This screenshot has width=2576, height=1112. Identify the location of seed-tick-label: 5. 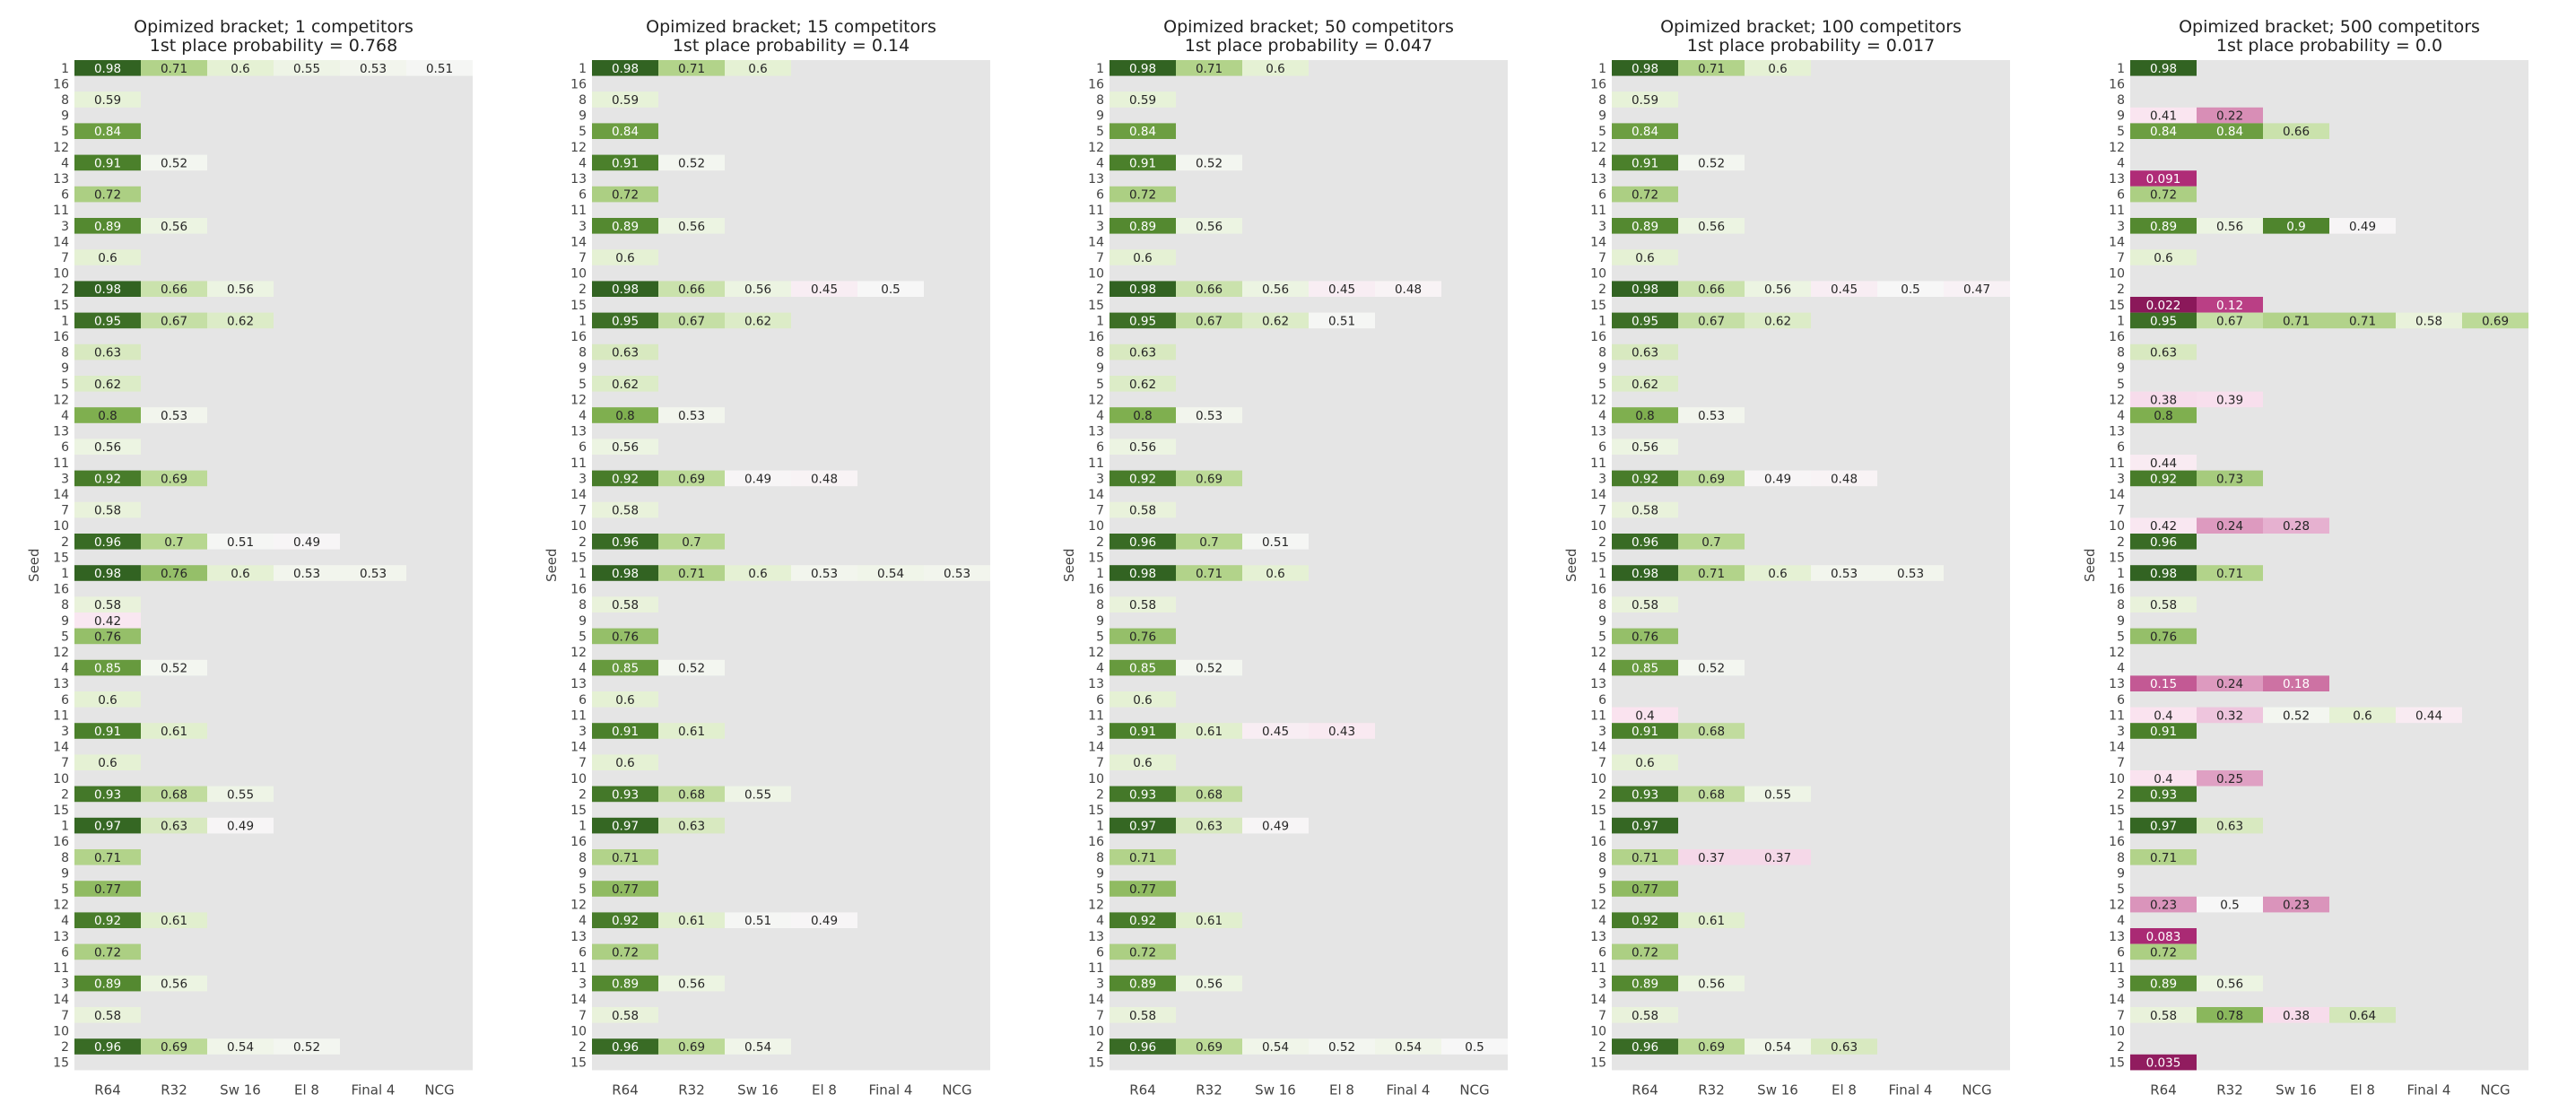
(1100, 132).